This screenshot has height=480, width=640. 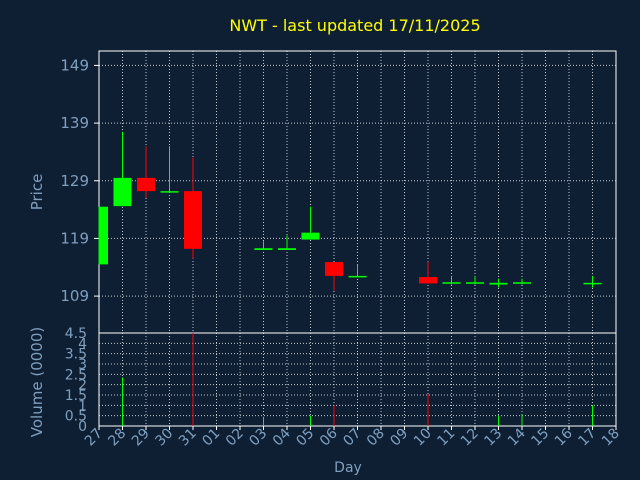 I want to click on x-tick-label: 13, so click(x=493, y=438).